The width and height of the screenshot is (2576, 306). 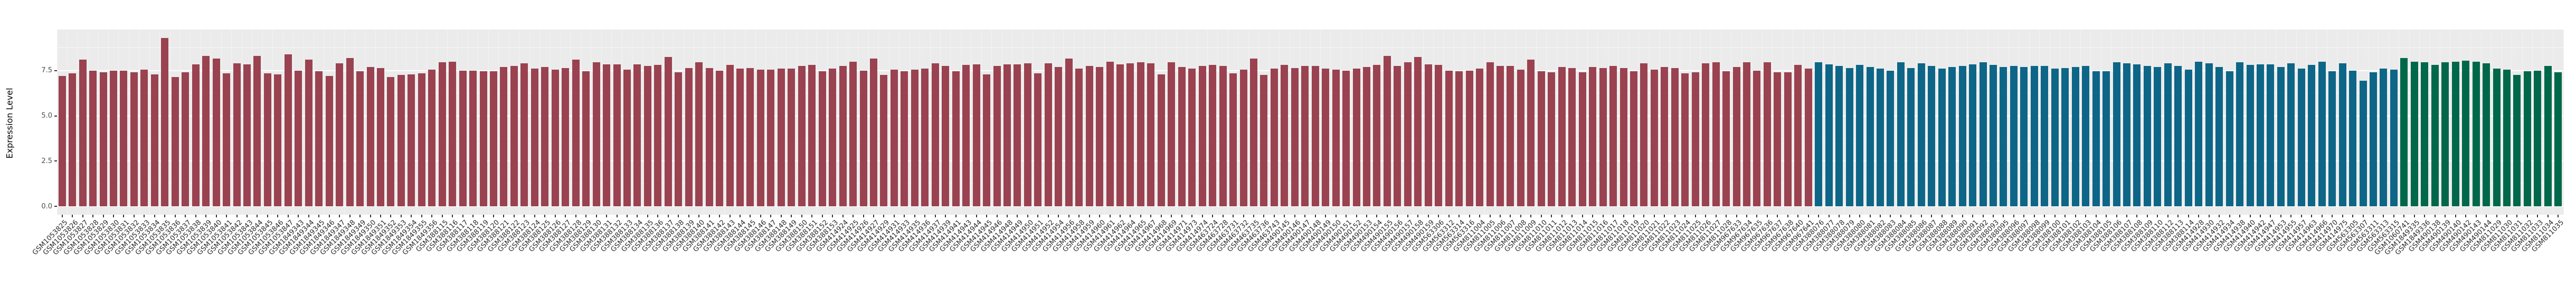 What do you see at coordinates (1654, 138) in the screenshot?
I see `bar-GSM811021` at bounding box center [1654, 138].